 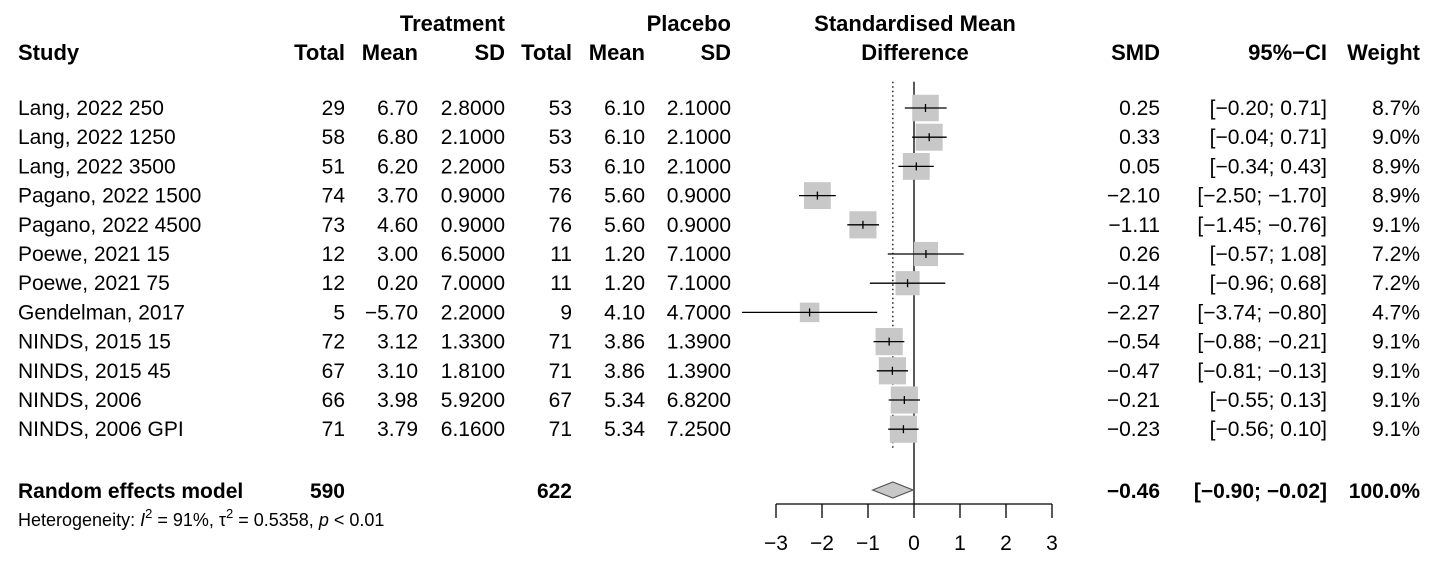 I want to click on header-ci: 95%−CI, so click(x=1287, y=52).